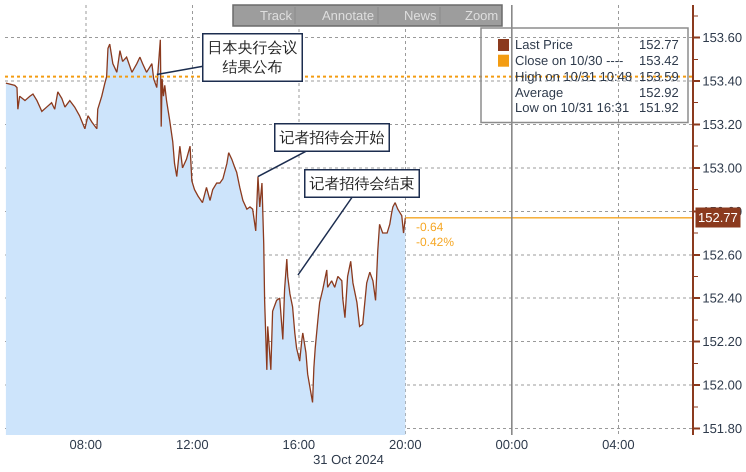 The width and height of the screenshot is (746, 472). What do you see at coordinates (332, 137) in the screenshot?
I see `annotation: 记者招待会开始` at bounding box center [332, 137].